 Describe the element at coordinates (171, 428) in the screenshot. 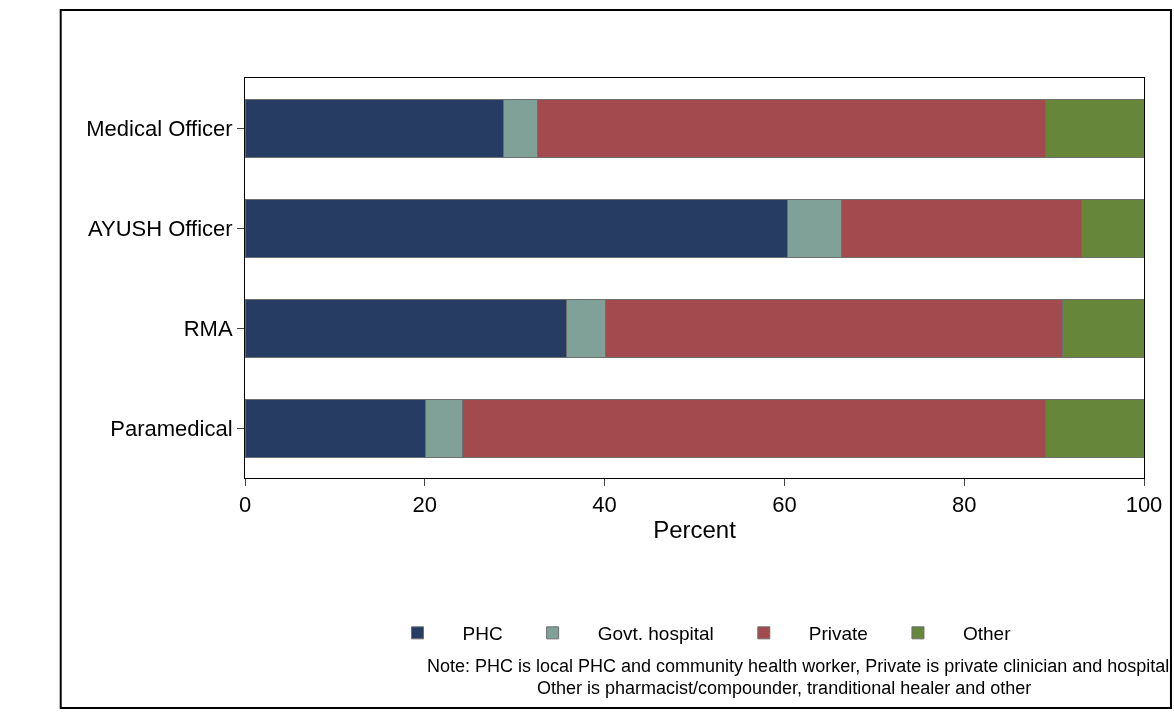

I see `y-tick-label: Paramedical` at that location.